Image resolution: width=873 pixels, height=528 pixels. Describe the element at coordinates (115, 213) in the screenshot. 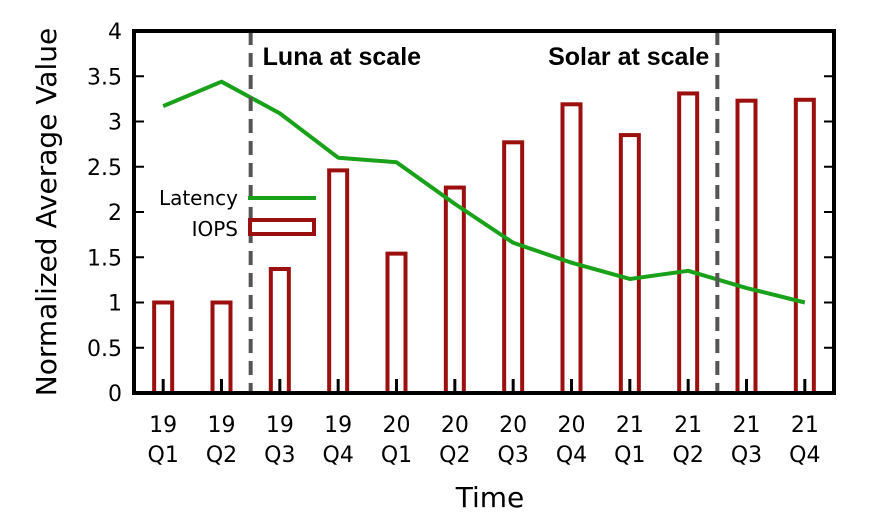

I see `y-tick-label: 2` at that location.